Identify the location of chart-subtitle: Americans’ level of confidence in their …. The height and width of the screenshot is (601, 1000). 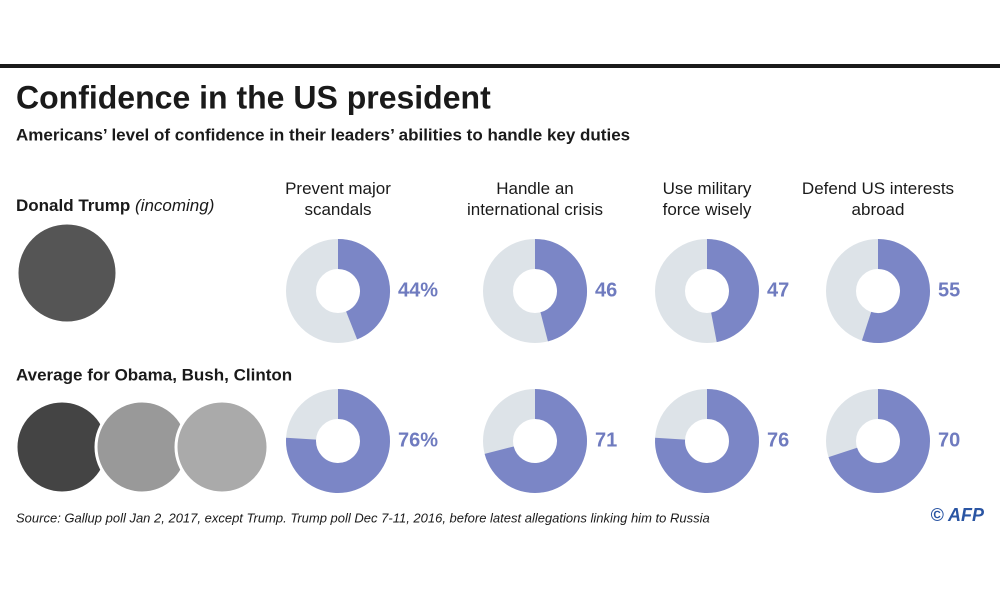
(323, 134).